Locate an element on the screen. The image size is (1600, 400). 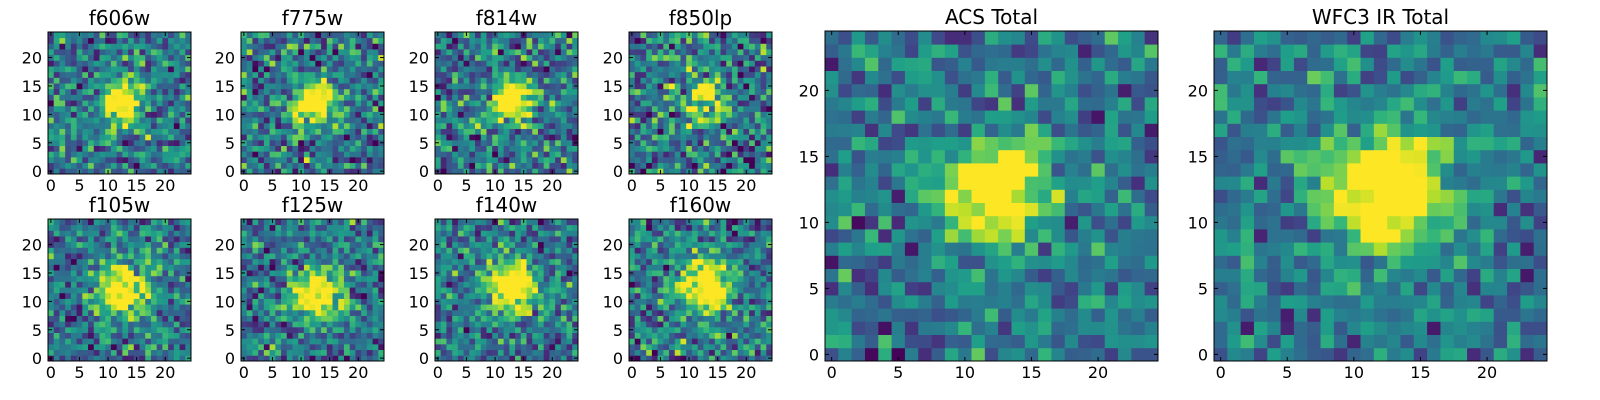
y-tick-label: 20 is located at coordinates (225, 58).